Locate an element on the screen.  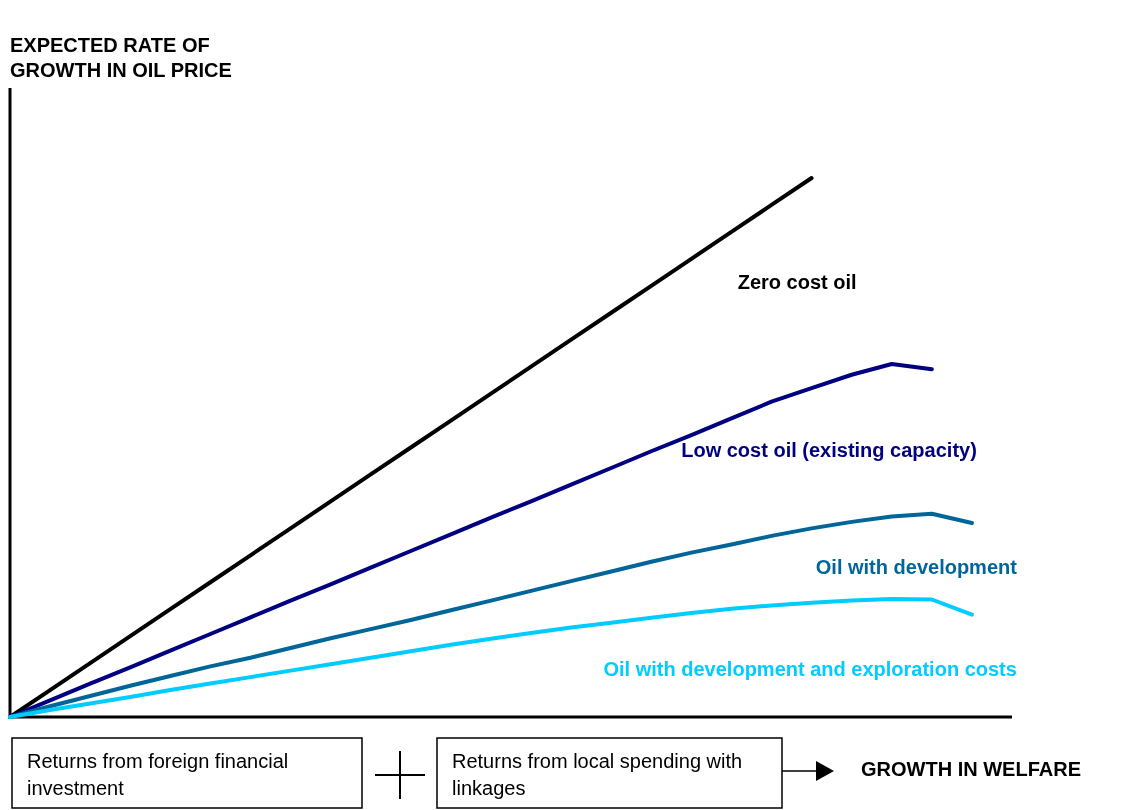
series-label: Oil with development and exploration costs is located at coordinates (810, 668).